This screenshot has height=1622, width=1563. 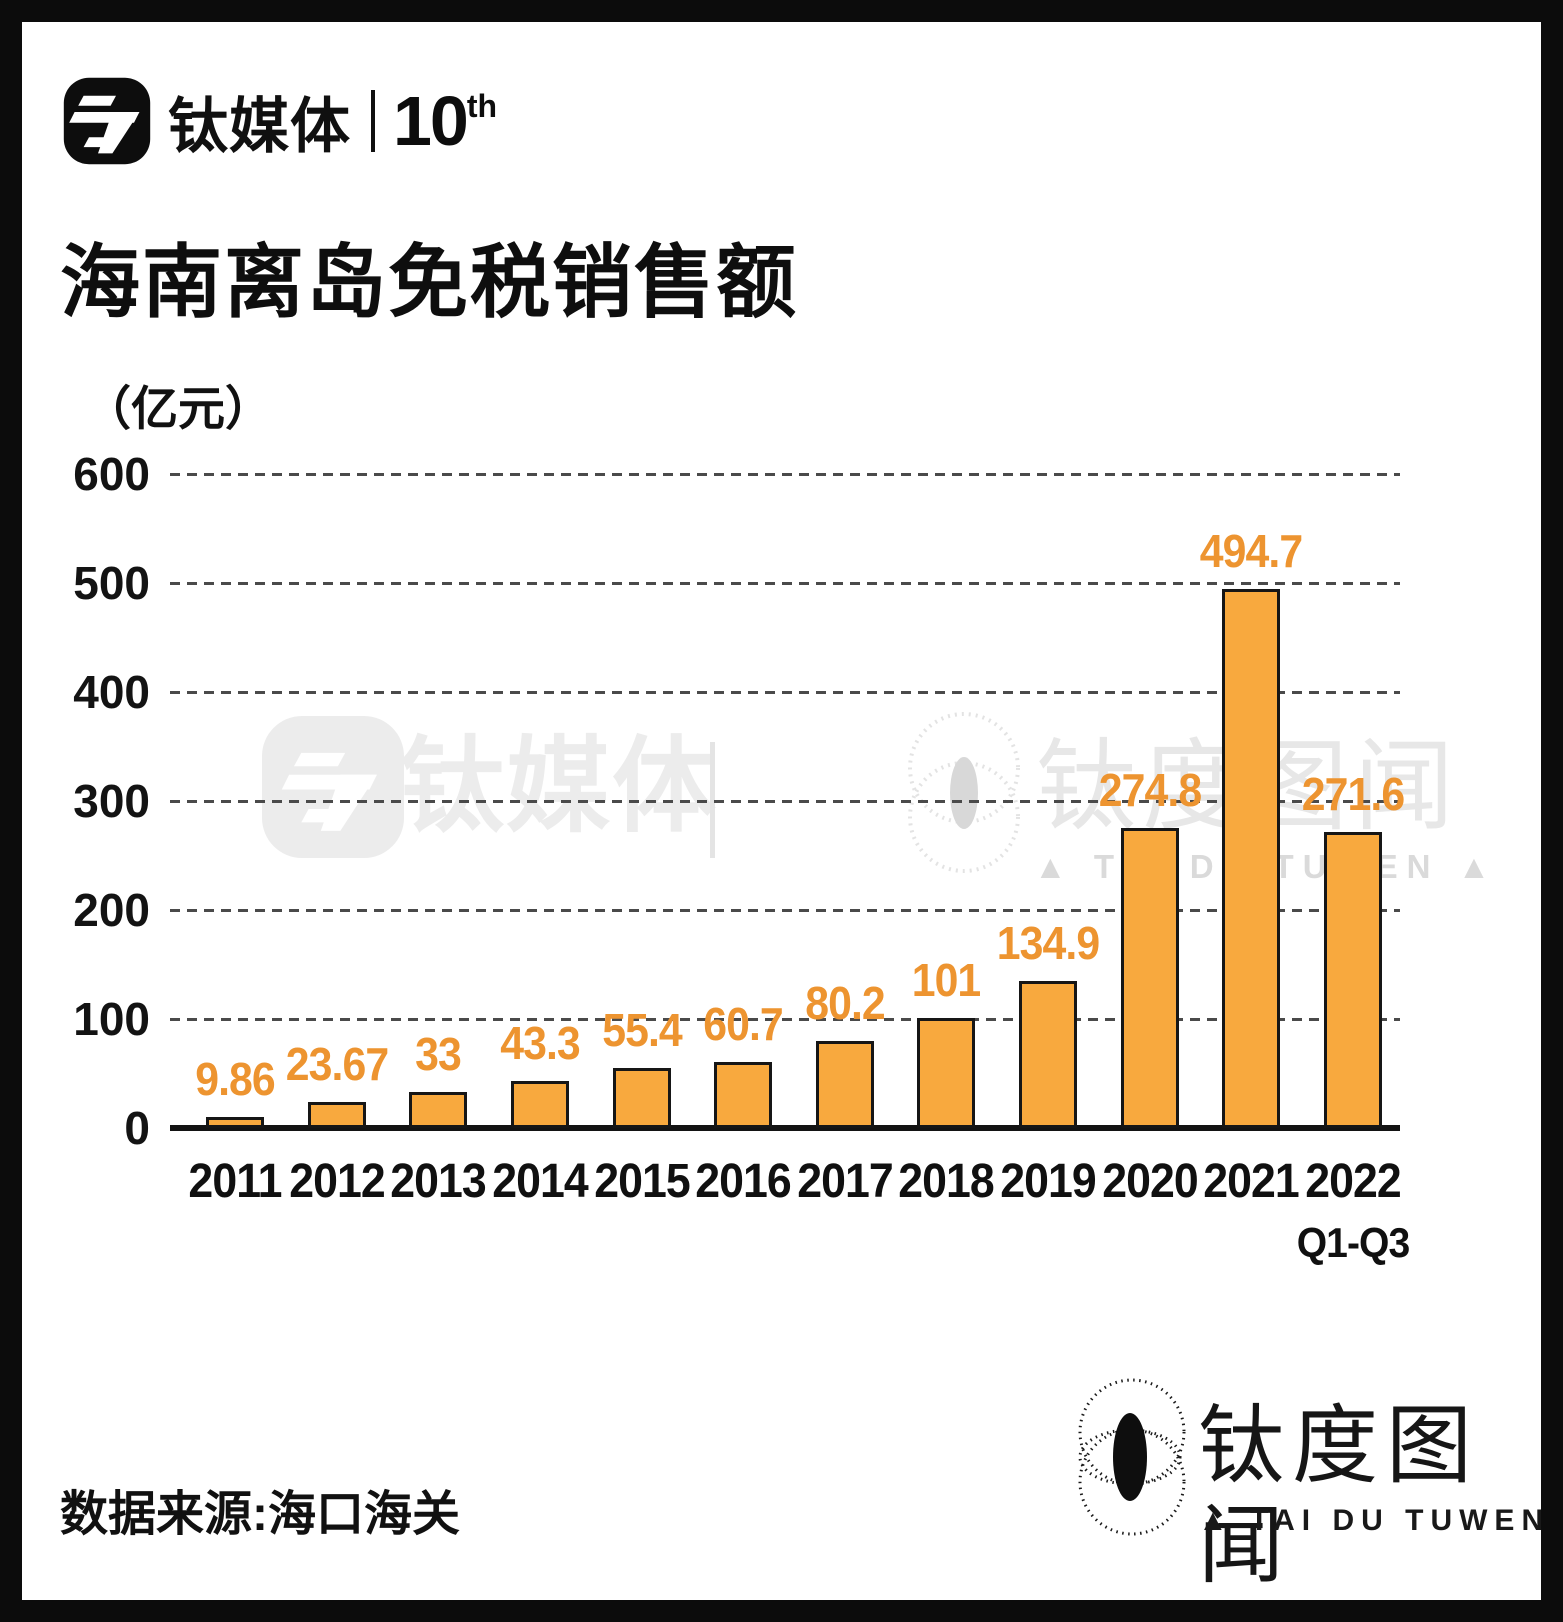 I want to click on eye-logo-icon, so click(x=1132, y=1457).